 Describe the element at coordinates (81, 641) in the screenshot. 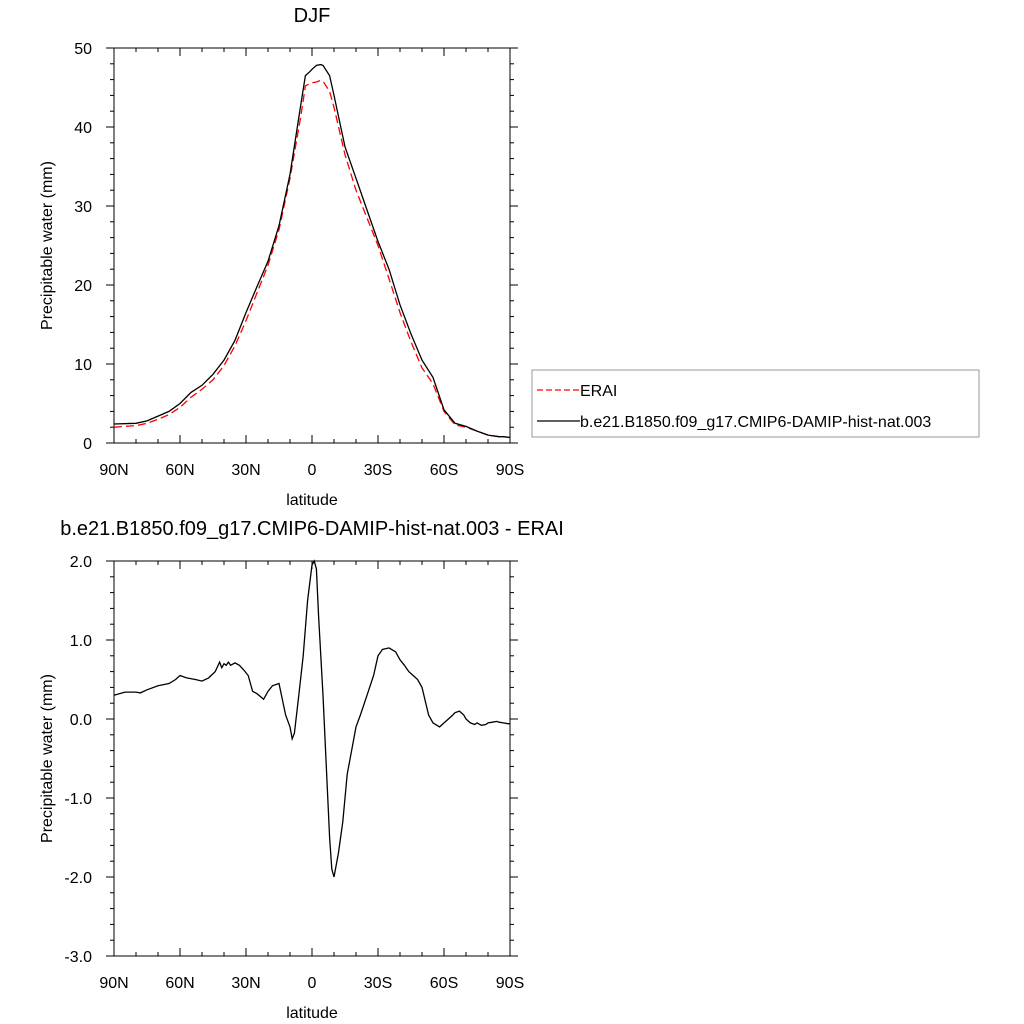

I see `chart2-y-tick-label: 1.0` at that location.